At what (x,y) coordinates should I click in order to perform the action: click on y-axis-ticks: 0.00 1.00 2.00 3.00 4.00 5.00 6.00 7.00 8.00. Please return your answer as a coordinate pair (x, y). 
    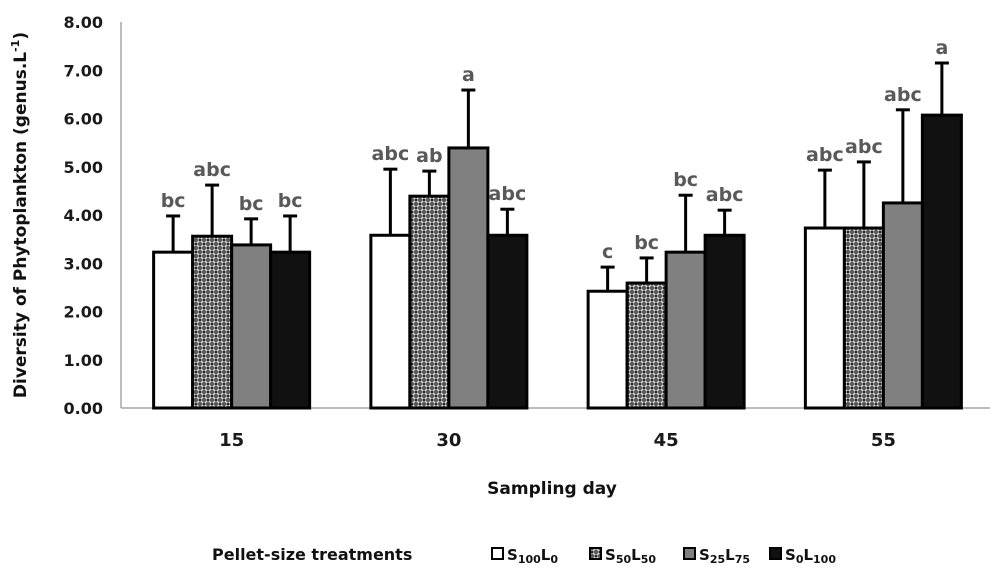
    Looking at the image, I should click on (83, 215).